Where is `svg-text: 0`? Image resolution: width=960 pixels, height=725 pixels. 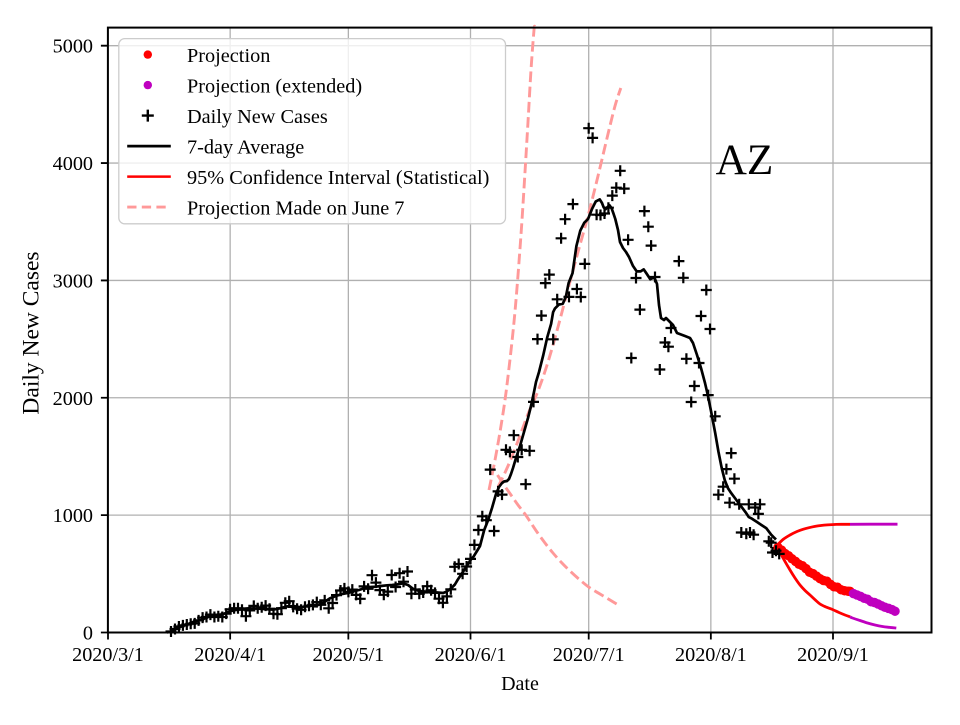 svg-text: 0 is located at coordinates (88, 634).